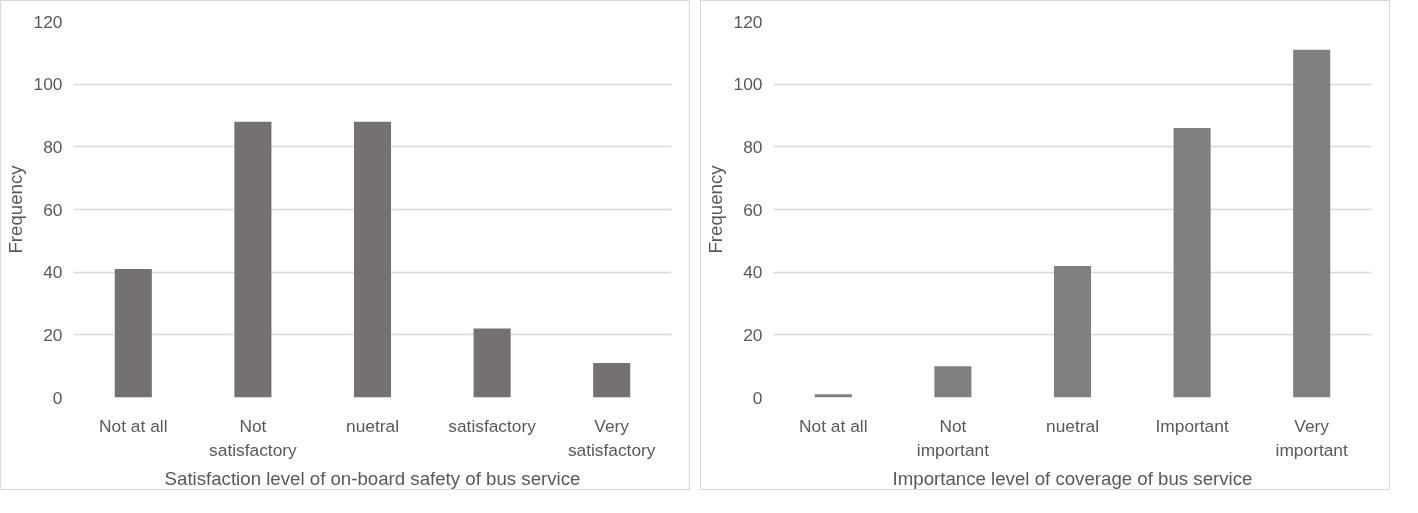 Image resolution: width=1418 pixels, height=513 pixels. I want to click on x-axis-title: Satisfaction level of on-board safety of bus service, so click(372, 478).